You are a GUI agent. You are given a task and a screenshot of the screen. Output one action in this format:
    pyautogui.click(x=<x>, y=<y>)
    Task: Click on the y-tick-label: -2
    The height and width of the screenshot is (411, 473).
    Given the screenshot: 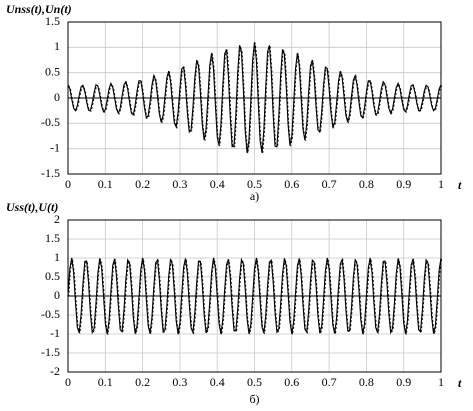 What is the action you would take?
    pyautogui.click(x=55, y=371)
    